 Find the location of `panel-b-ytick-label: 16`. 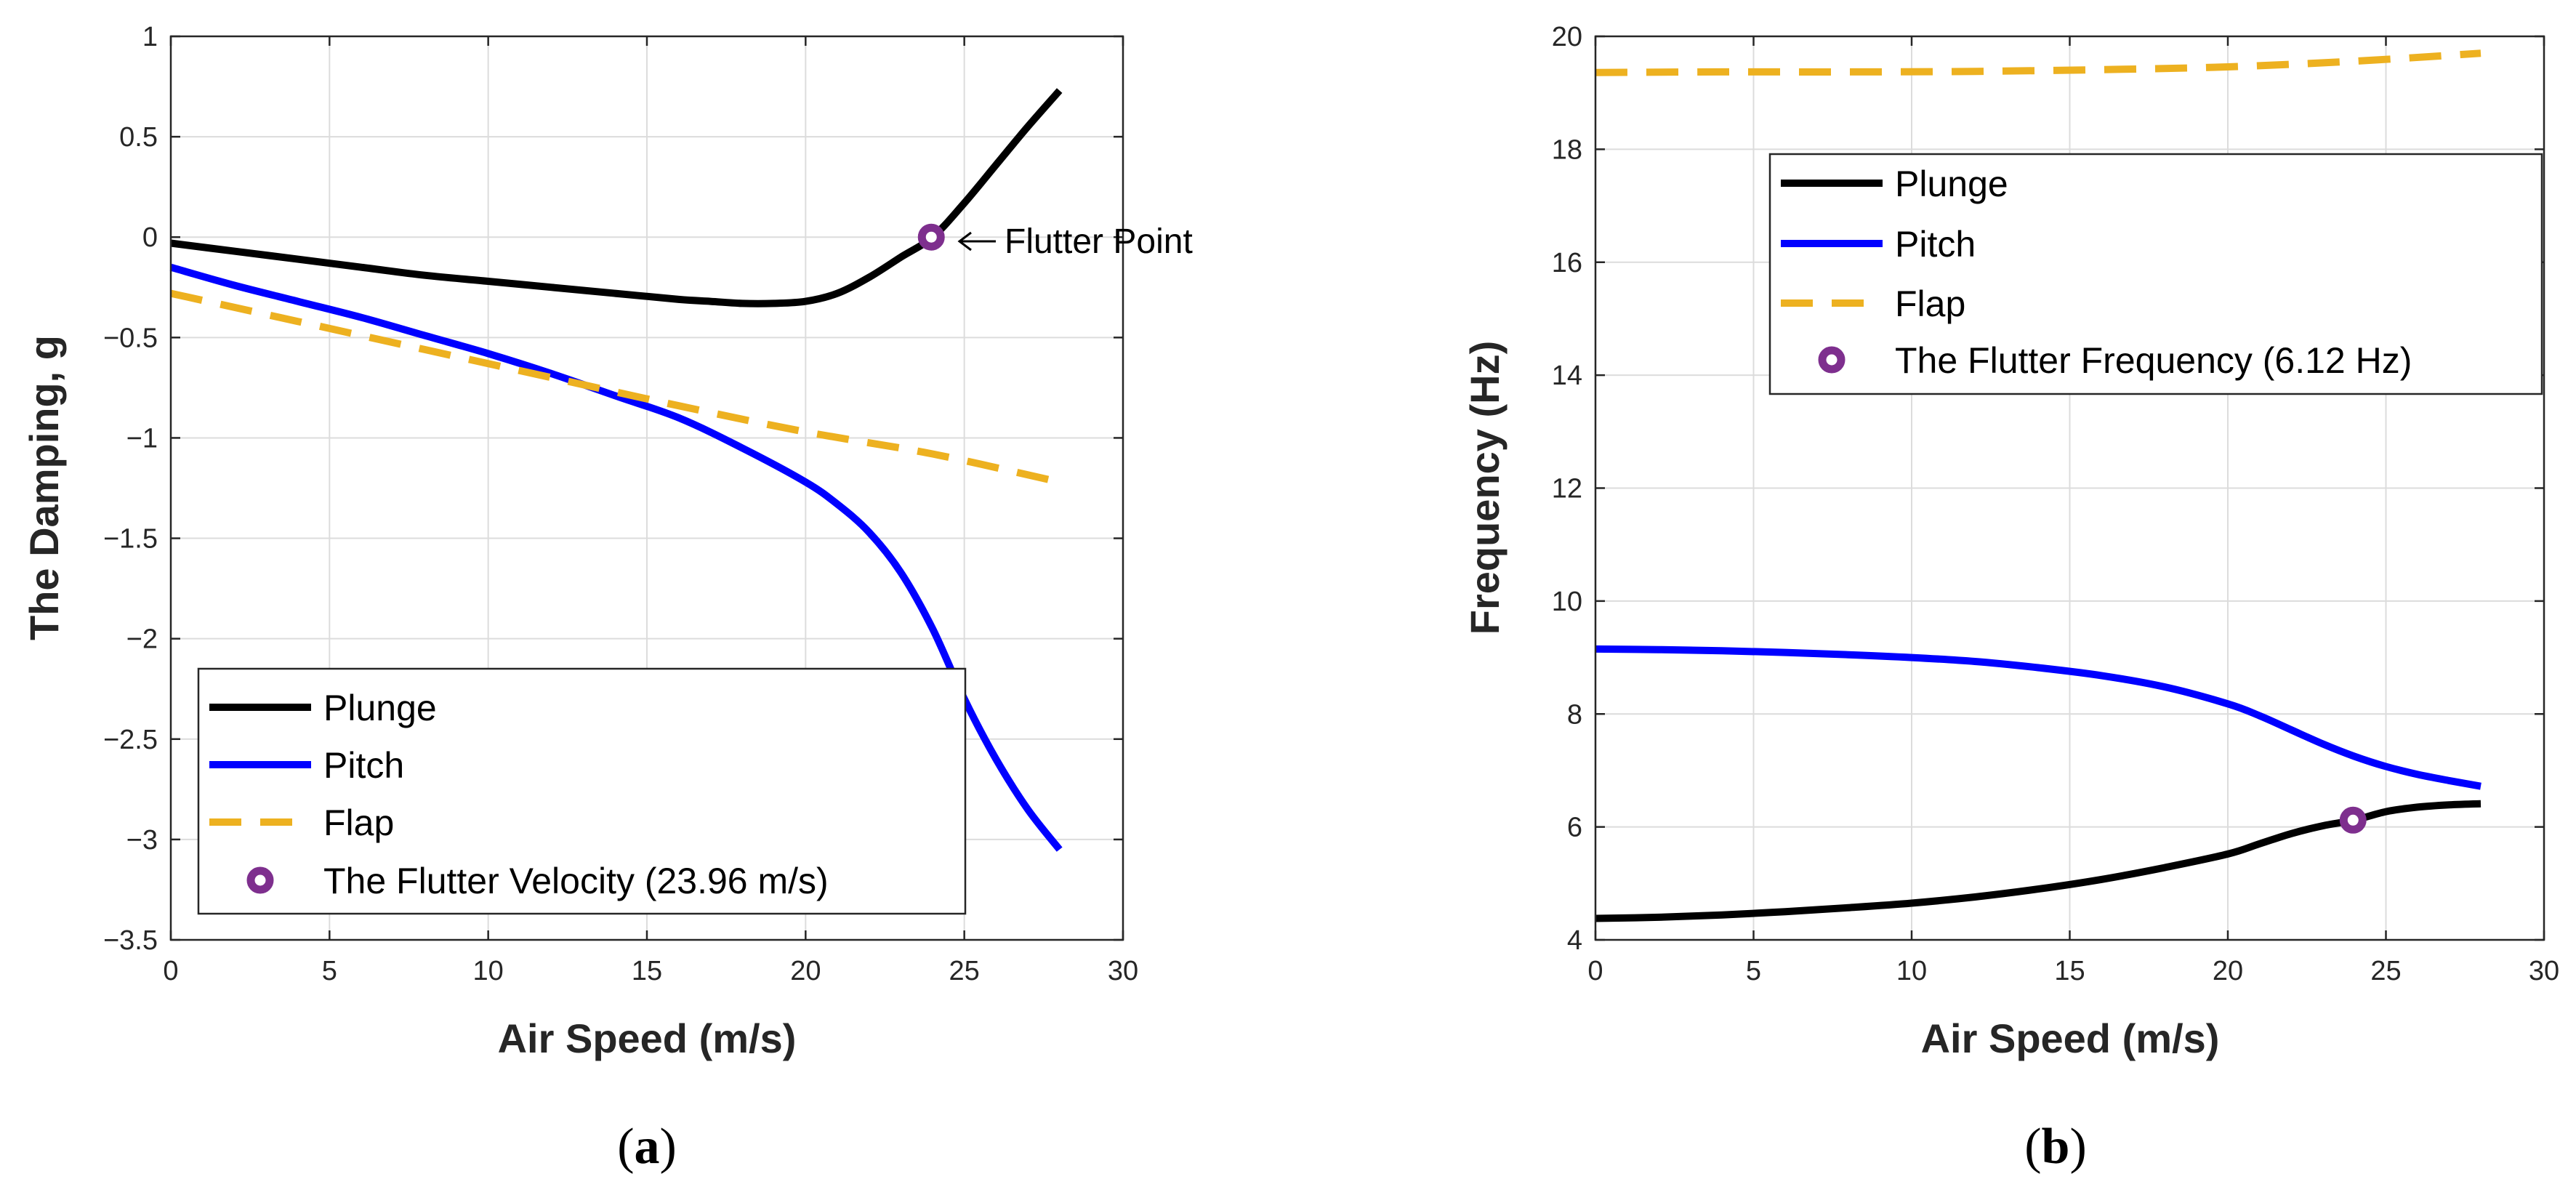

panel-b-ytick-label: 16 is located at coordinates (1567, 263).